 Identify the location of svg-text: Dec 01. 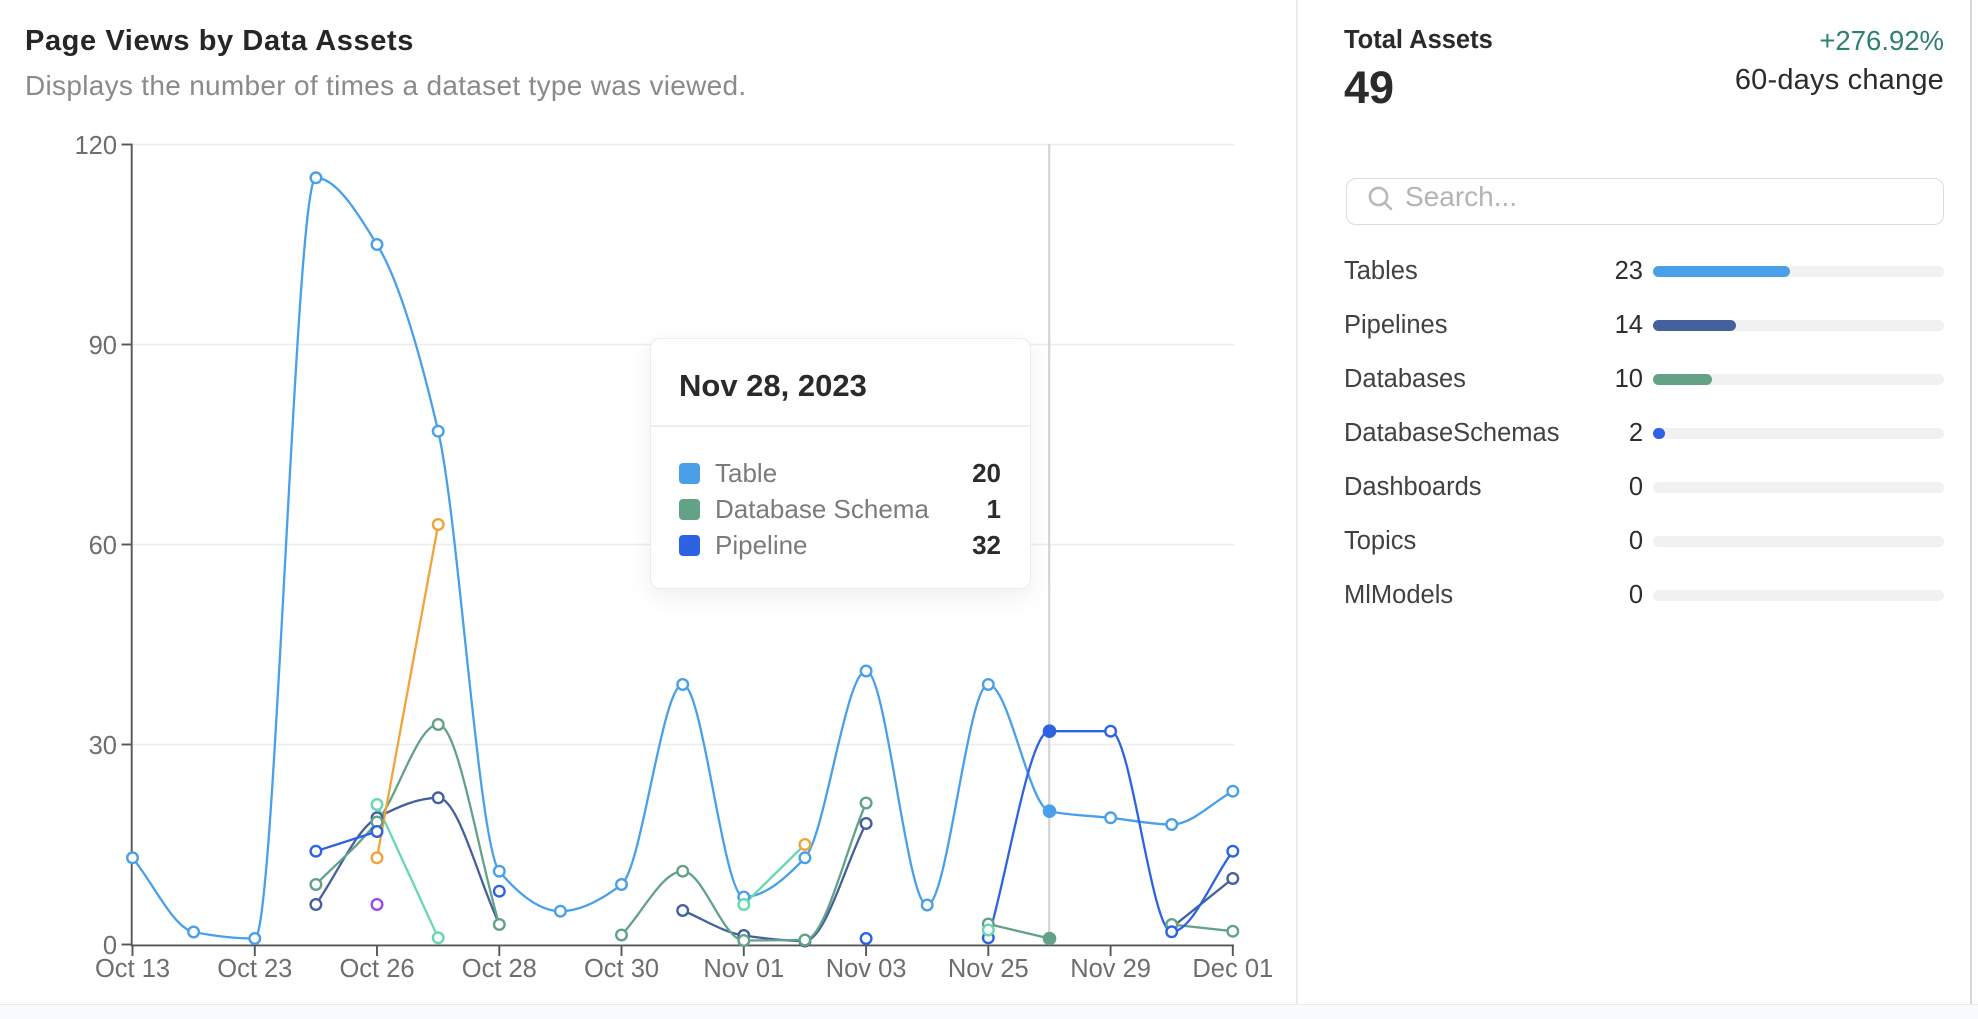
(1232, 969).